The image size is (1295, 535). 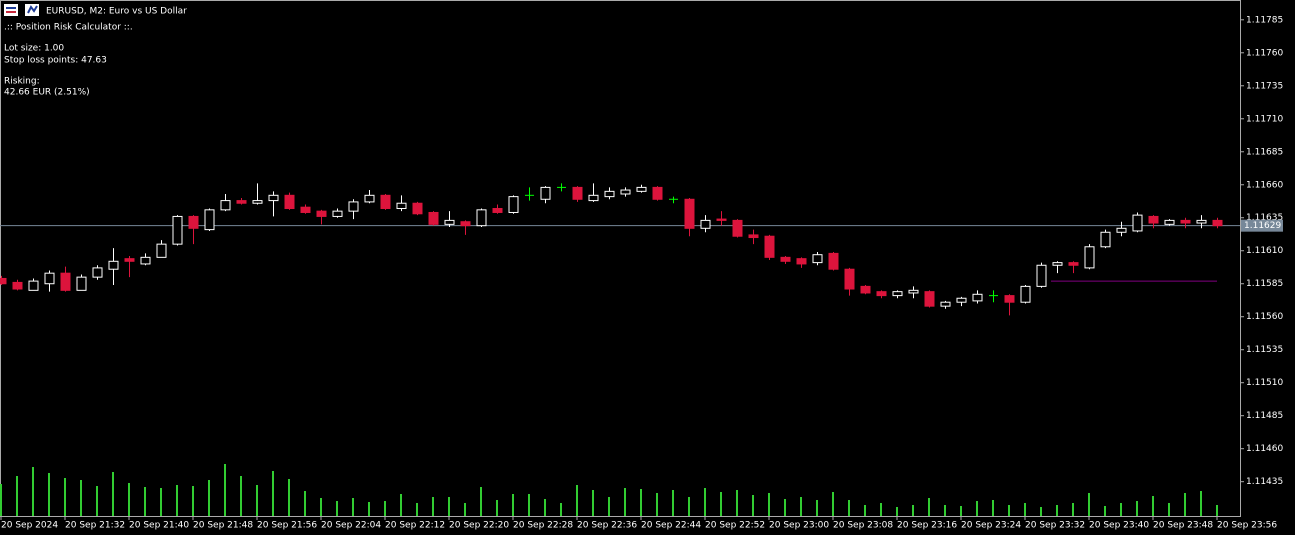 What do you see at coordinates (1247, 526) in the screenshot?
I see `x-tick-label: 20 Sep 23:56` at bounding box center [1247, 526].